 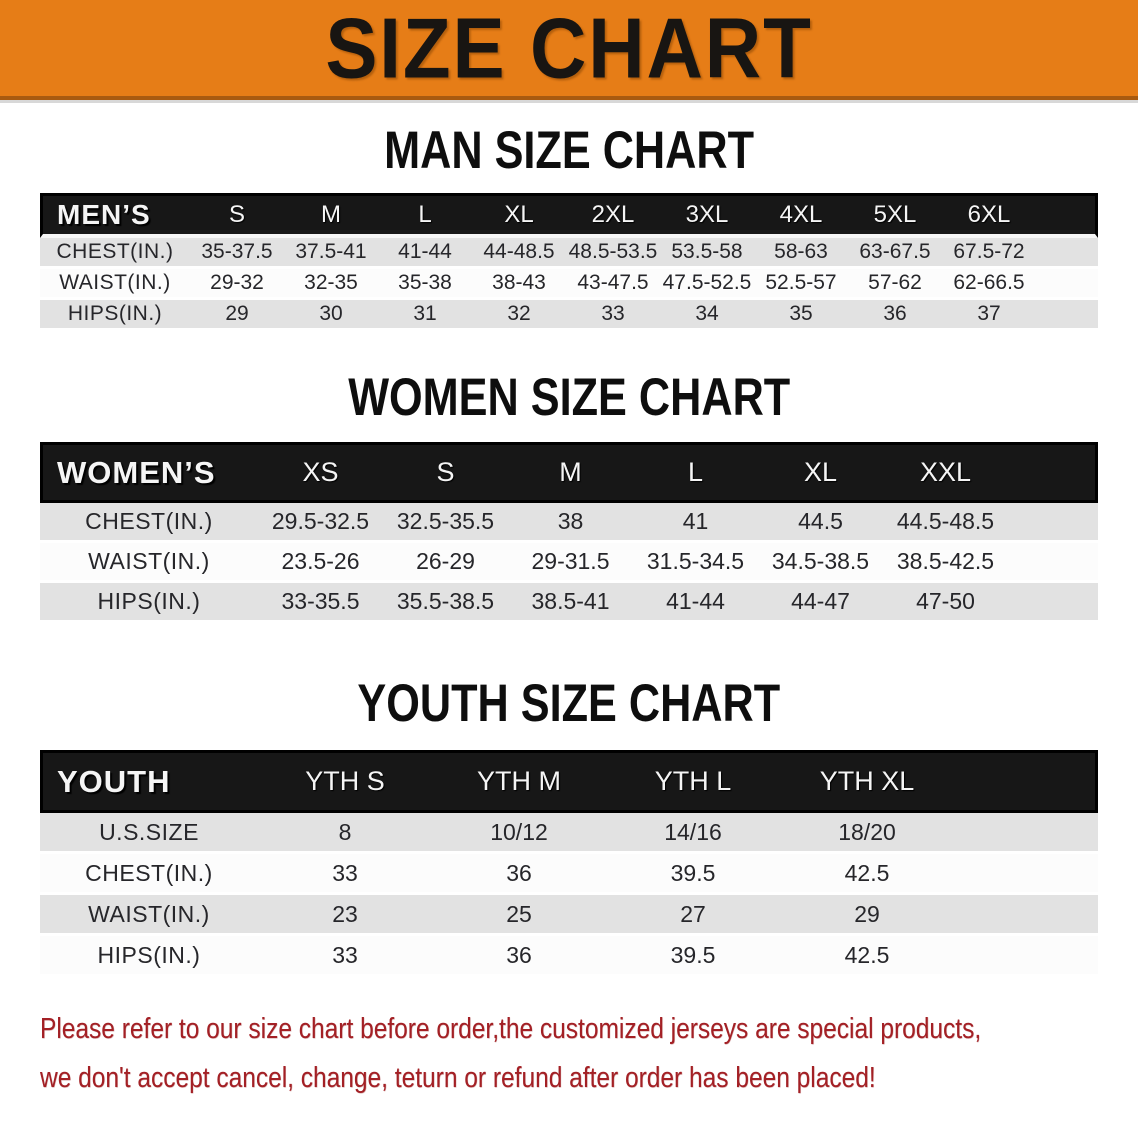 I want to click on size-column-header: 5XL, so click(x=895, y=215).